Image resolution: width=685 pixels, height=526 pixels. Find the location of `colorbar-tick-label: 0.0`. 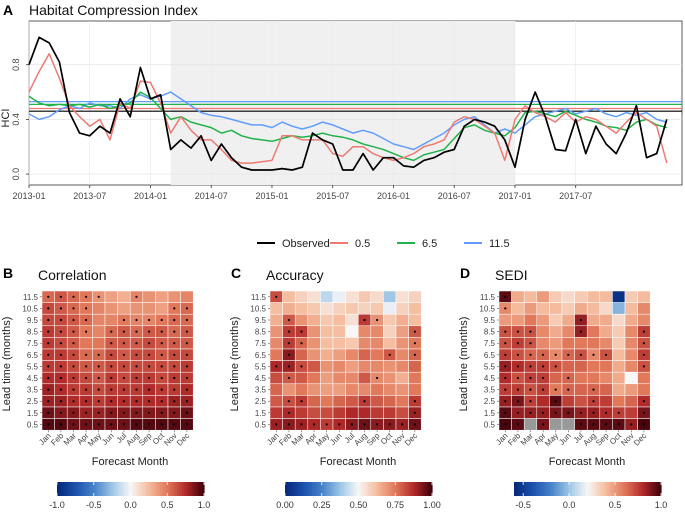

colorbar-tick-label: 0.0 is located at coordinates (569, 505).